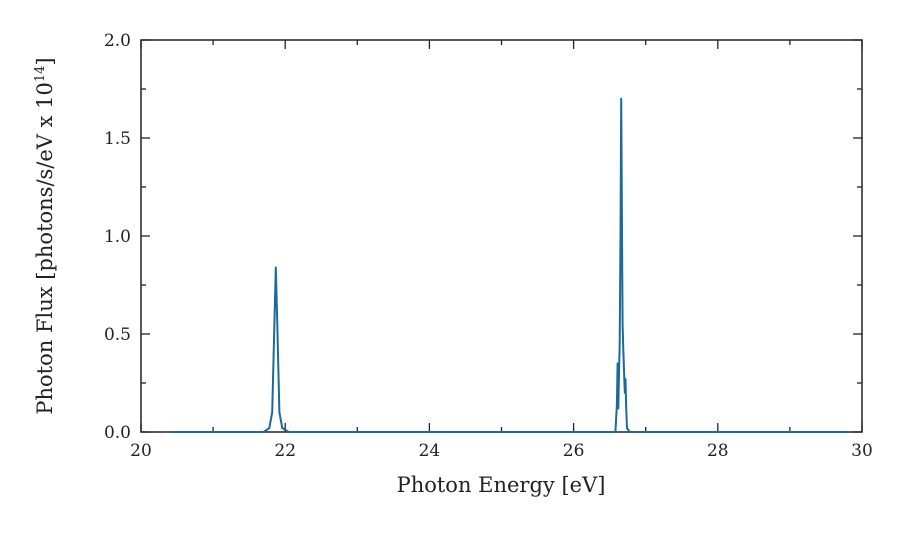  What do you see at coordinates (430, 451) in the screenshot?
I see `x-tick-label: 24` at bounding box center [430, 451].